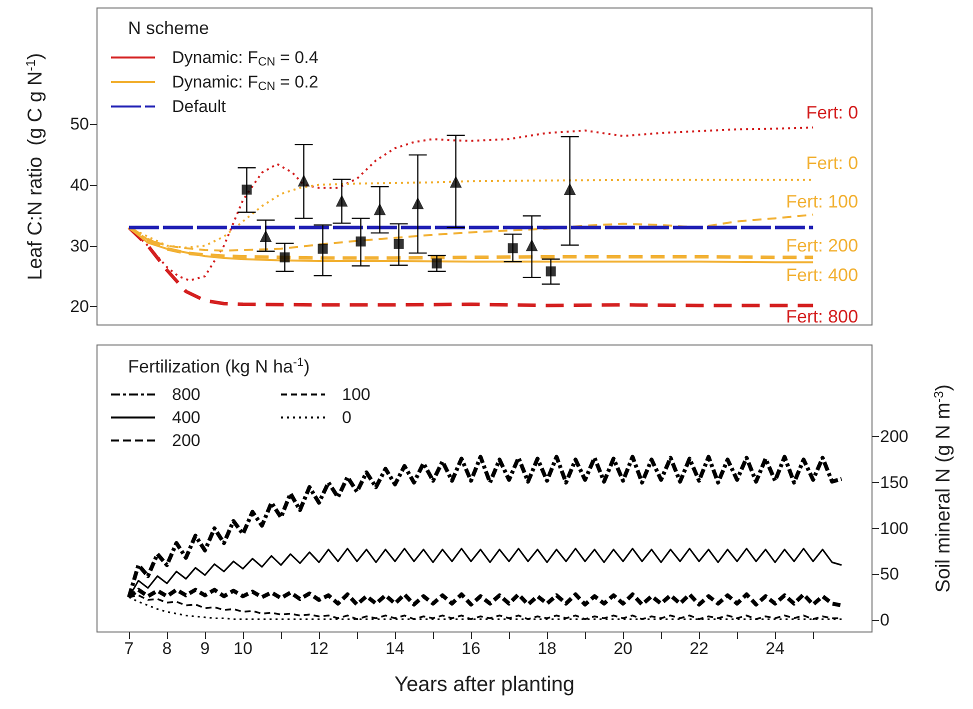  I want to click on y2-tick-label: 200, so click(894, 436).